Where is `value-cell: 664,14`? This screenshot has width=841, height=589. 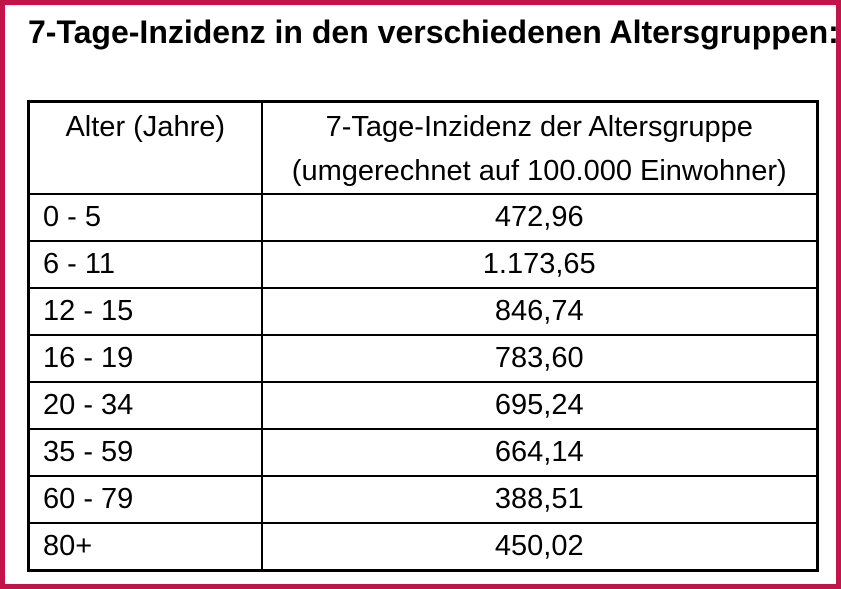 value-cell: 664,14 is located at coordinates (539, 452).